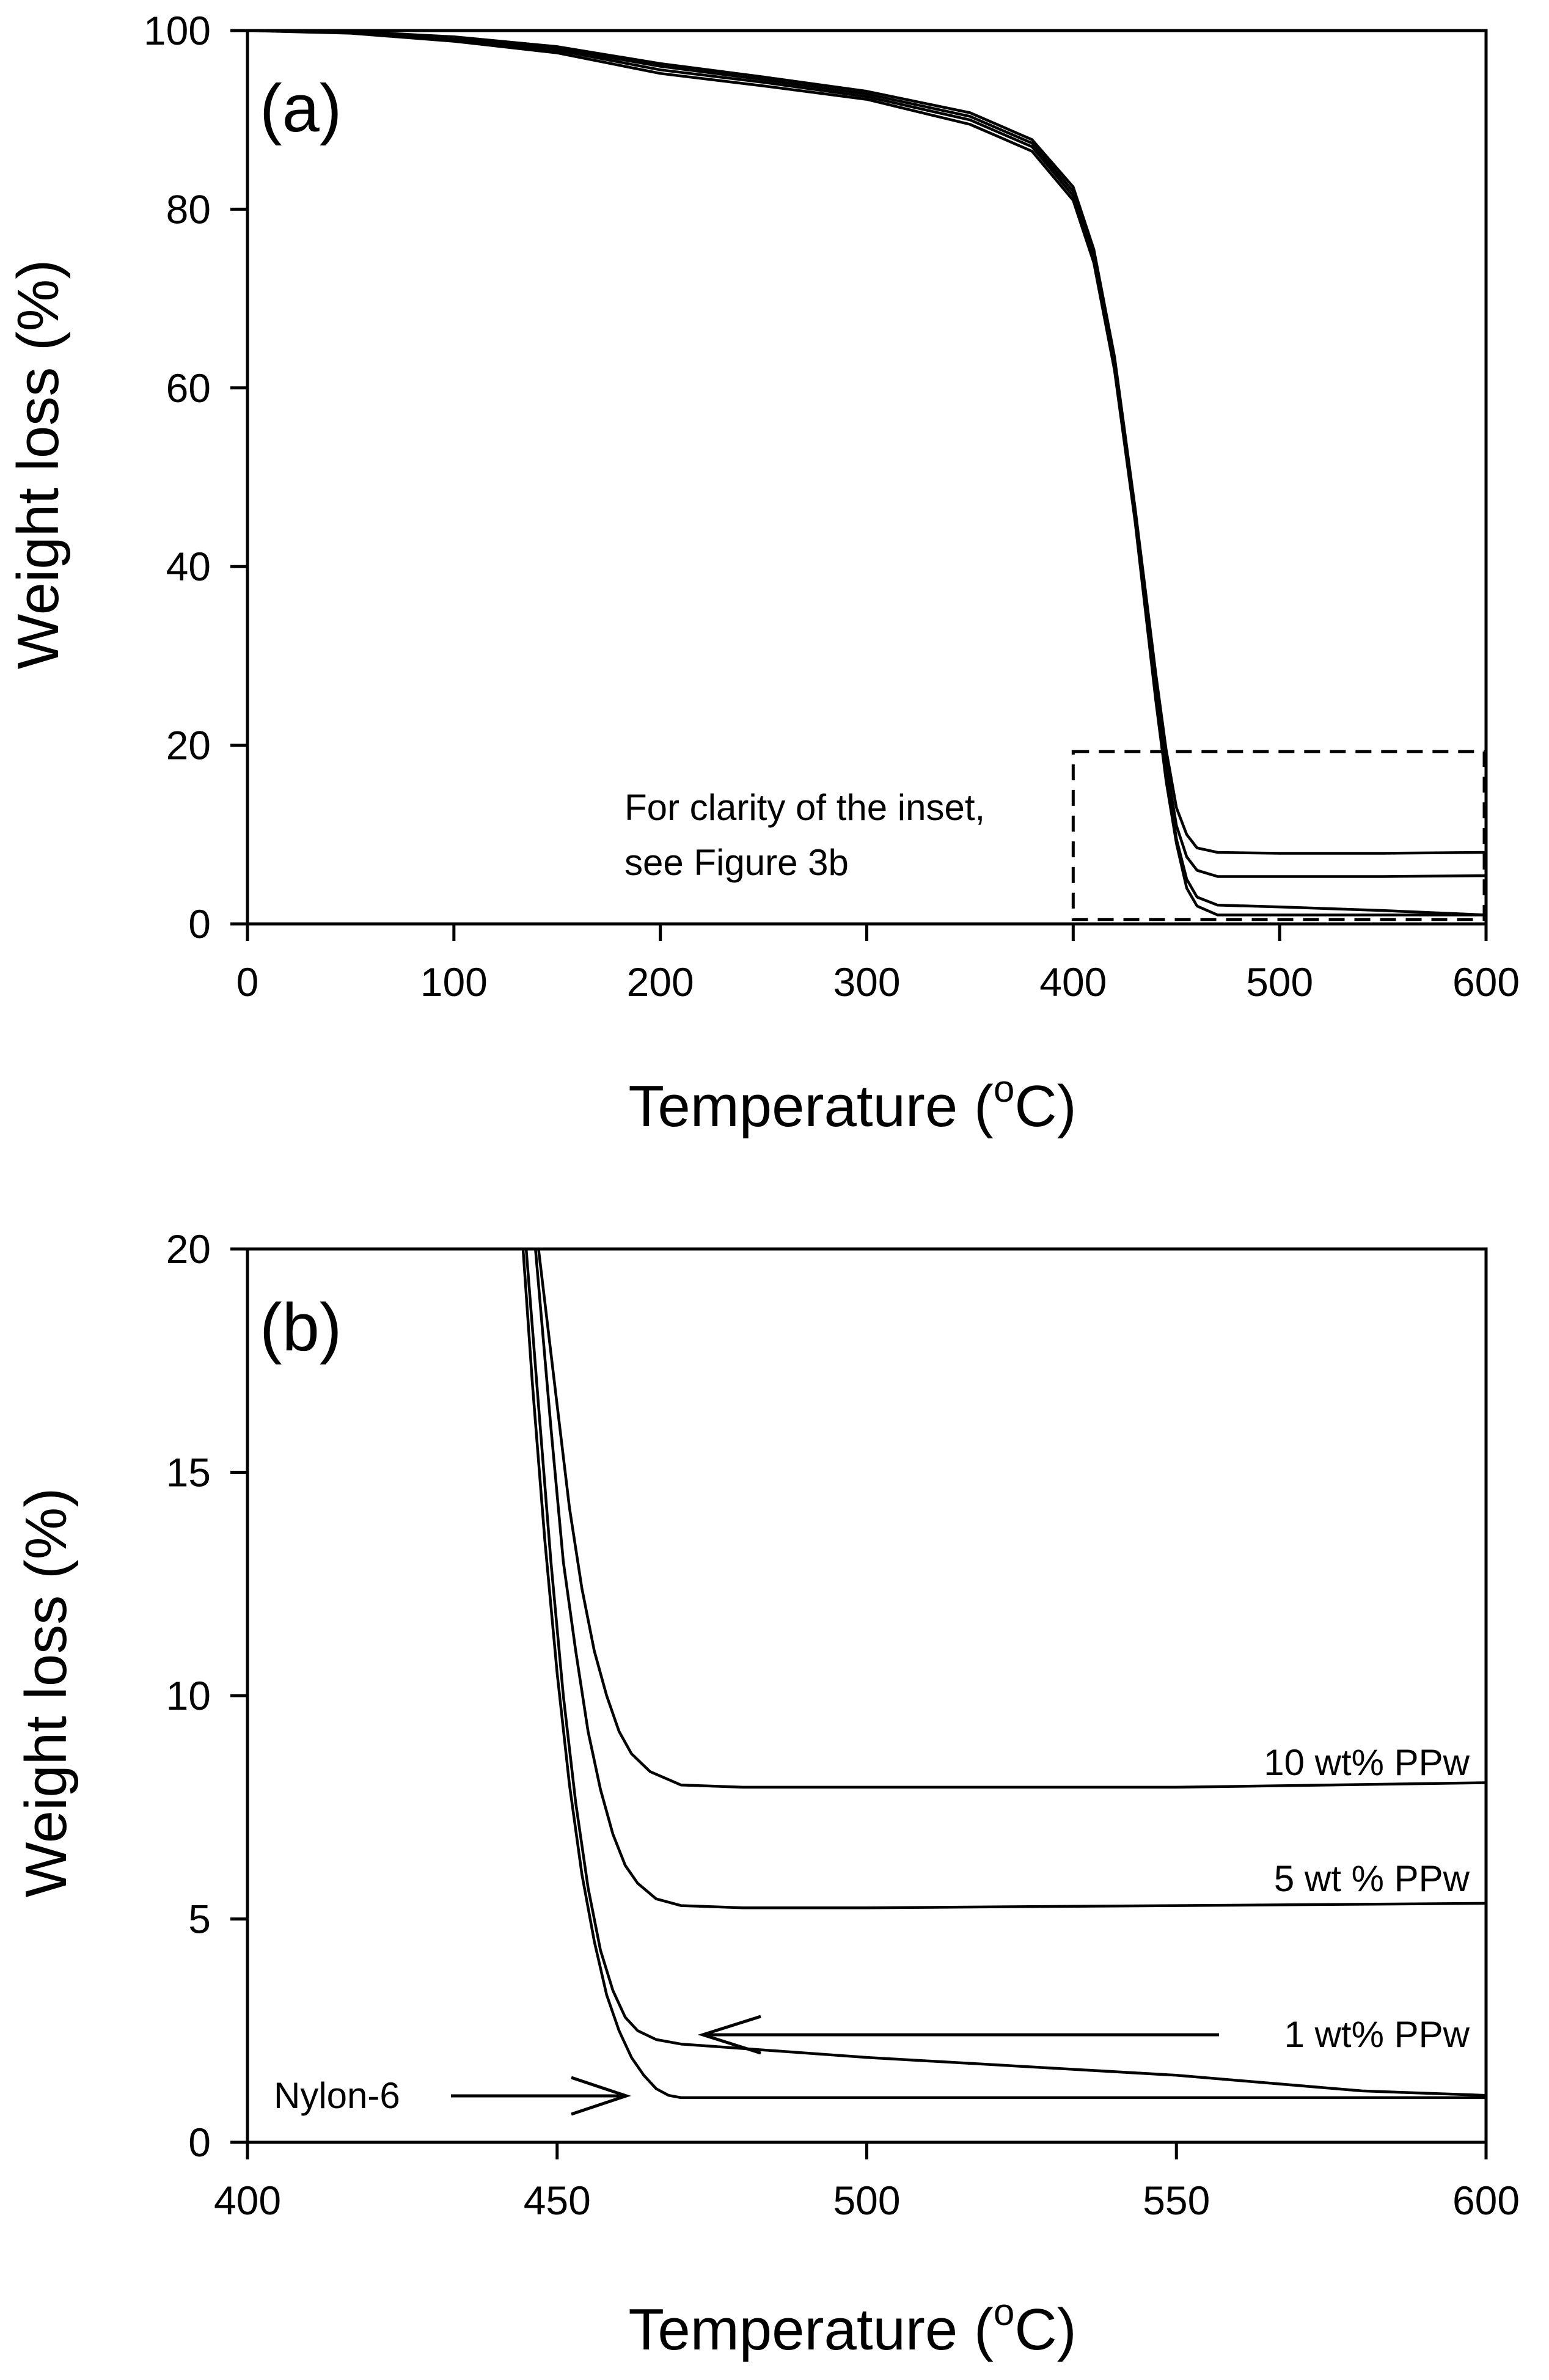  Describe the element at coordinates (1486, 2200) in the screenshot. I see `panel-b-x-tick-label: 600` at that location.